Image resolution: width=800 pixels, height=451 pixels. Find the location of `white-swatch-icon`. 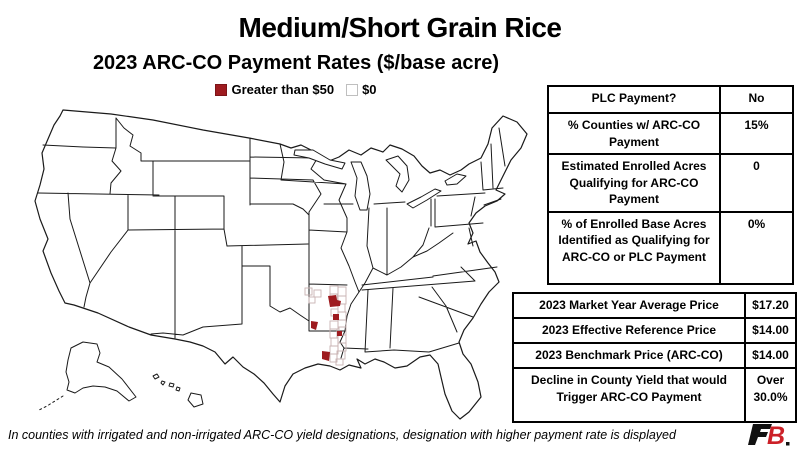

white-swatch-icon is located at coordinates (352, 89).